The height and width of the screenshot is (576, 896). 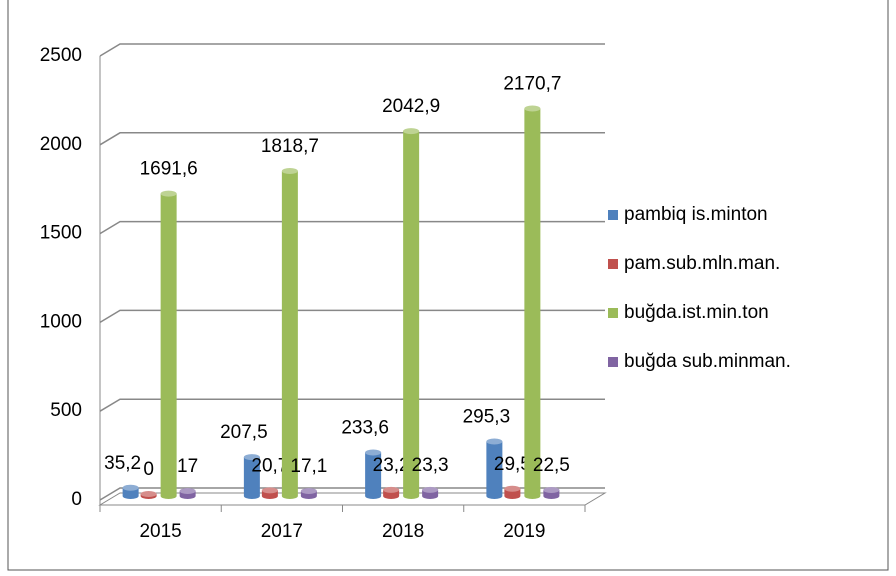 I want to click on y-tick-label: 1500, so click(x=61, y=233).